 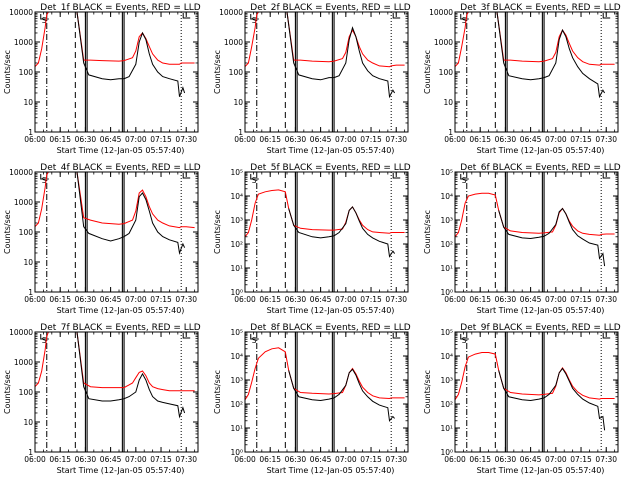 I want to click on panel-title: Det_5f BLACK = Events, RED = LLD, so click(x=330, y=168).